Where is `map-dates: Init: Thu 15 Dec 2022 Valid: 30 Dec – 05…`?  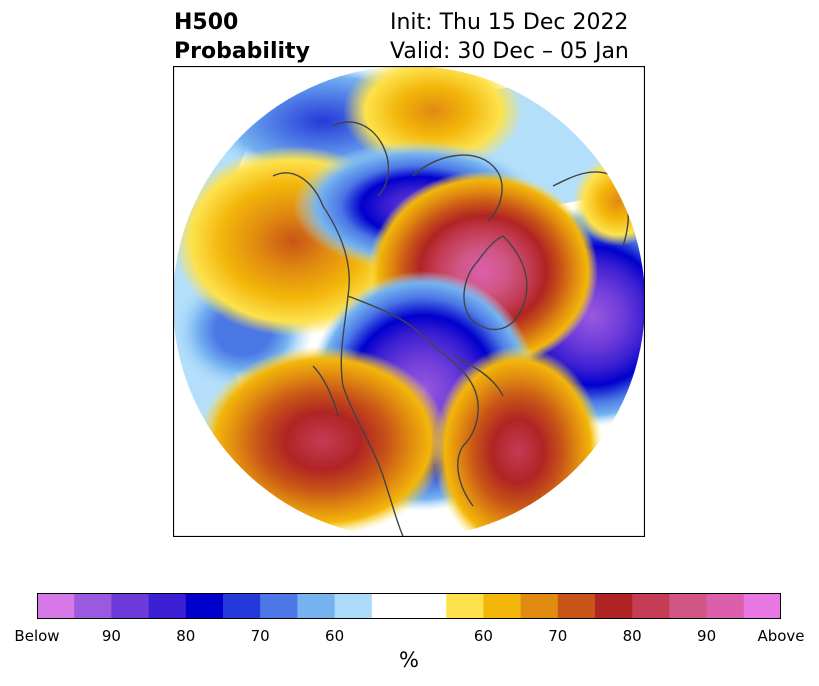 map-dates: Init: Thu 15 Dec 2022 Valid: 30 Dec – 05… is located at coordinates (509, 37).